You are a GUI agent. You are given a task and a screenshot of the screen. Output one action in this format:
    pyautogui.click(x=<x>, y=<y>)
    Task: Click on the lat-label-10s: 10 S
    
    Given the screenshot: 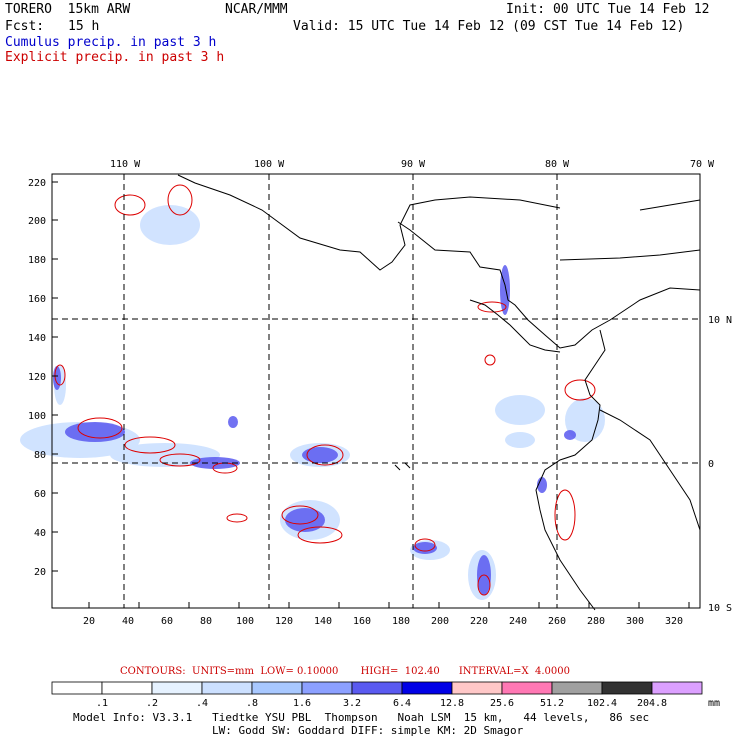 What is the action you would take?
    pyautogui.click(x=720, y=608)
    